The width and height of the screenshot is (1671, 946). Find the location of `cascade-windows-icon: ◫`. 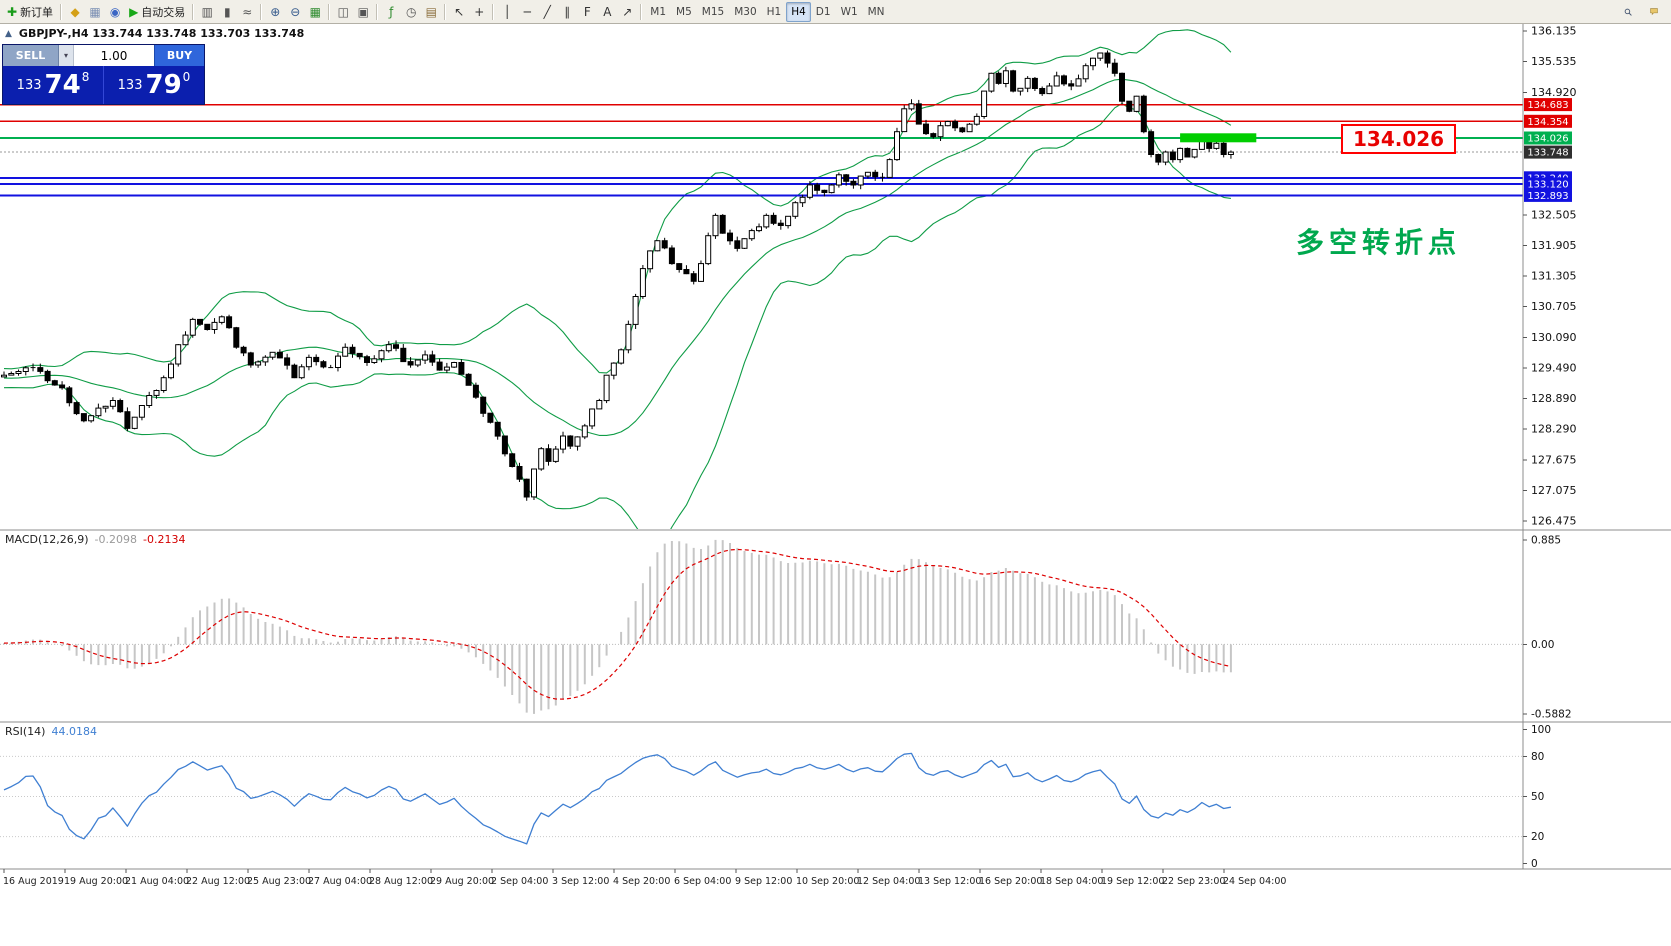

cascade-windows-icon: ◫ is located at coordinates (343, 11).